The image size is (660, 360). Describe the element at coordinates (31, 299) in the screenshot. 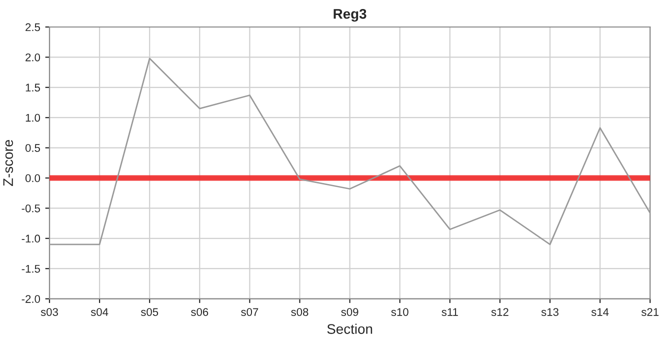

I see `y-tick-label: -2.0` at that location.